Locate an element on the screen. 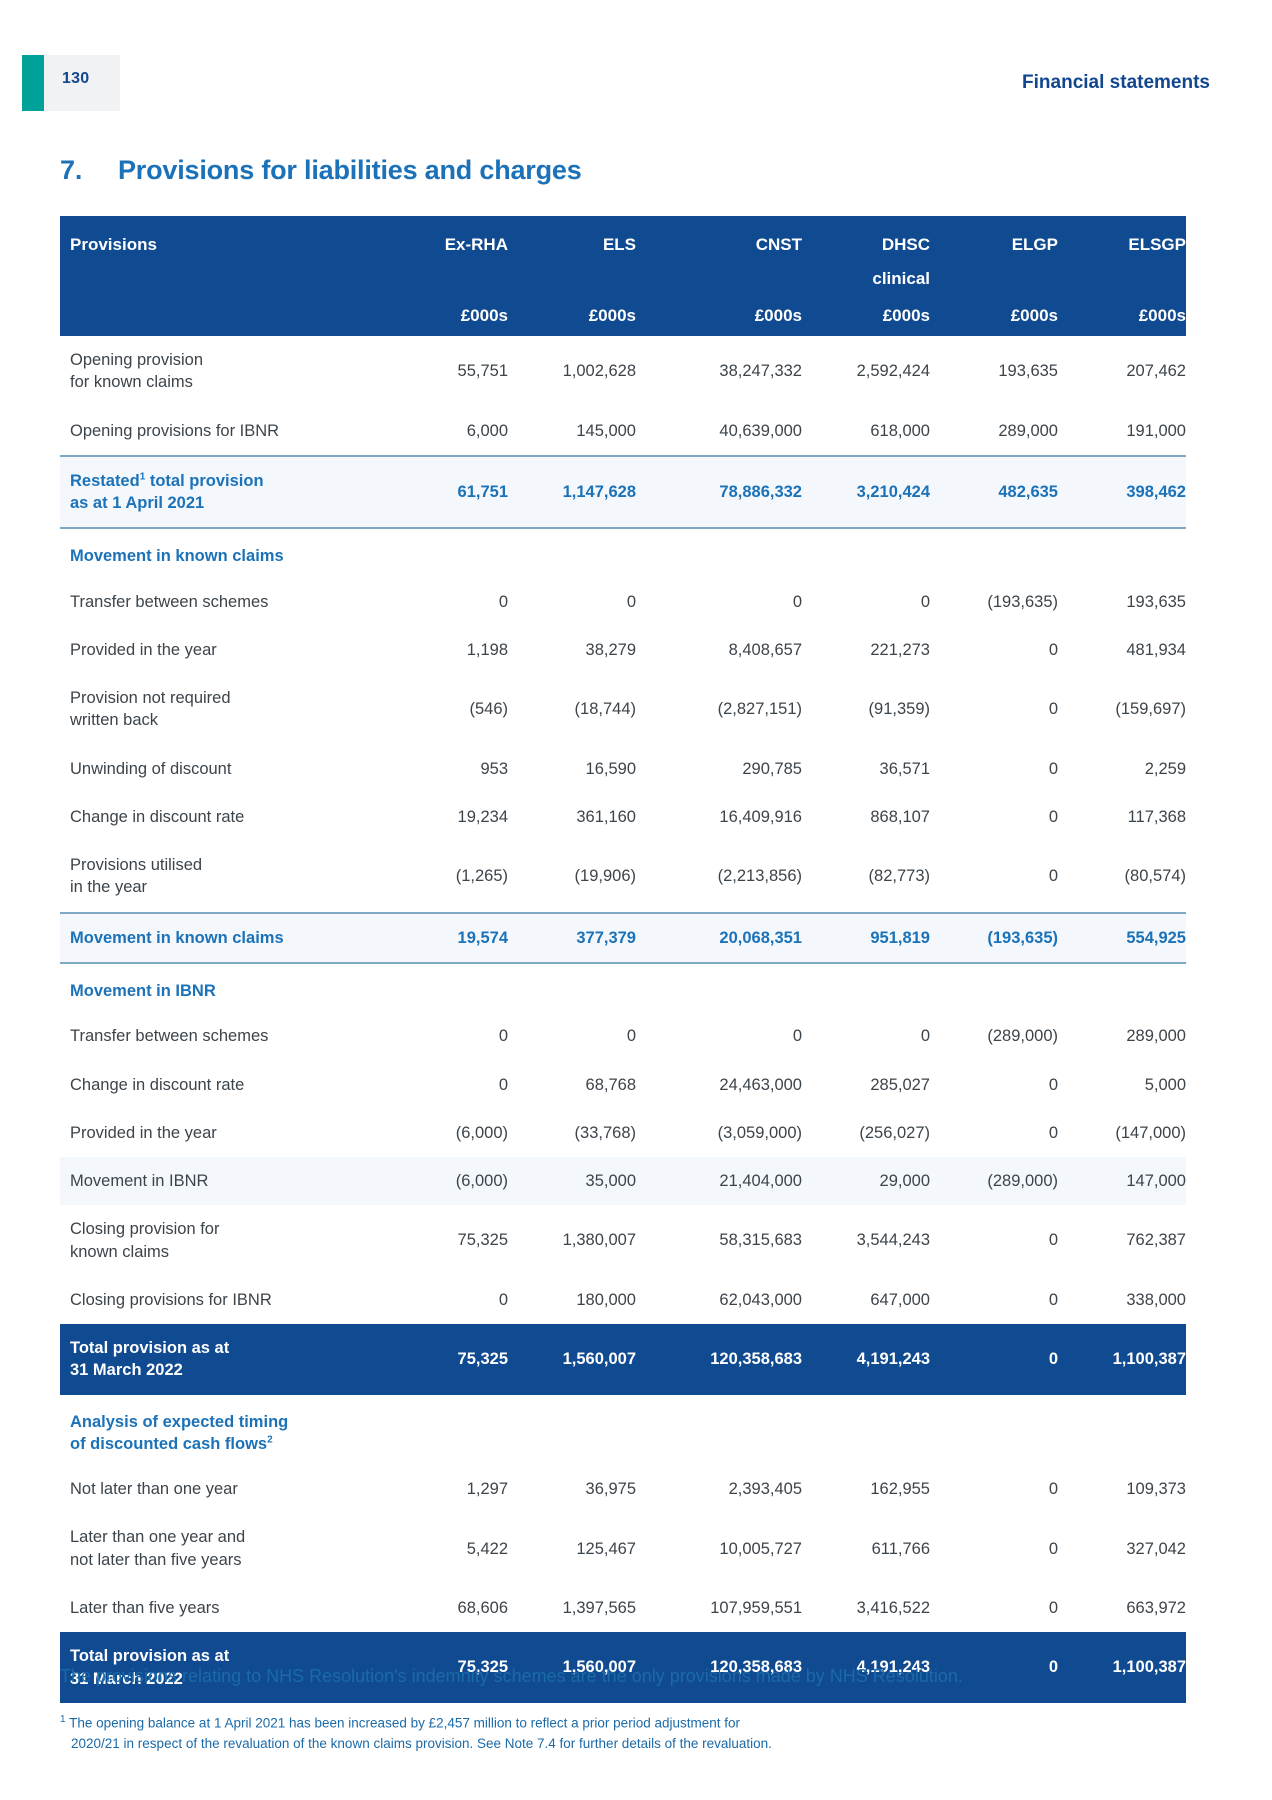  cell-value: 377,379 is located at coordinates (572, 937).